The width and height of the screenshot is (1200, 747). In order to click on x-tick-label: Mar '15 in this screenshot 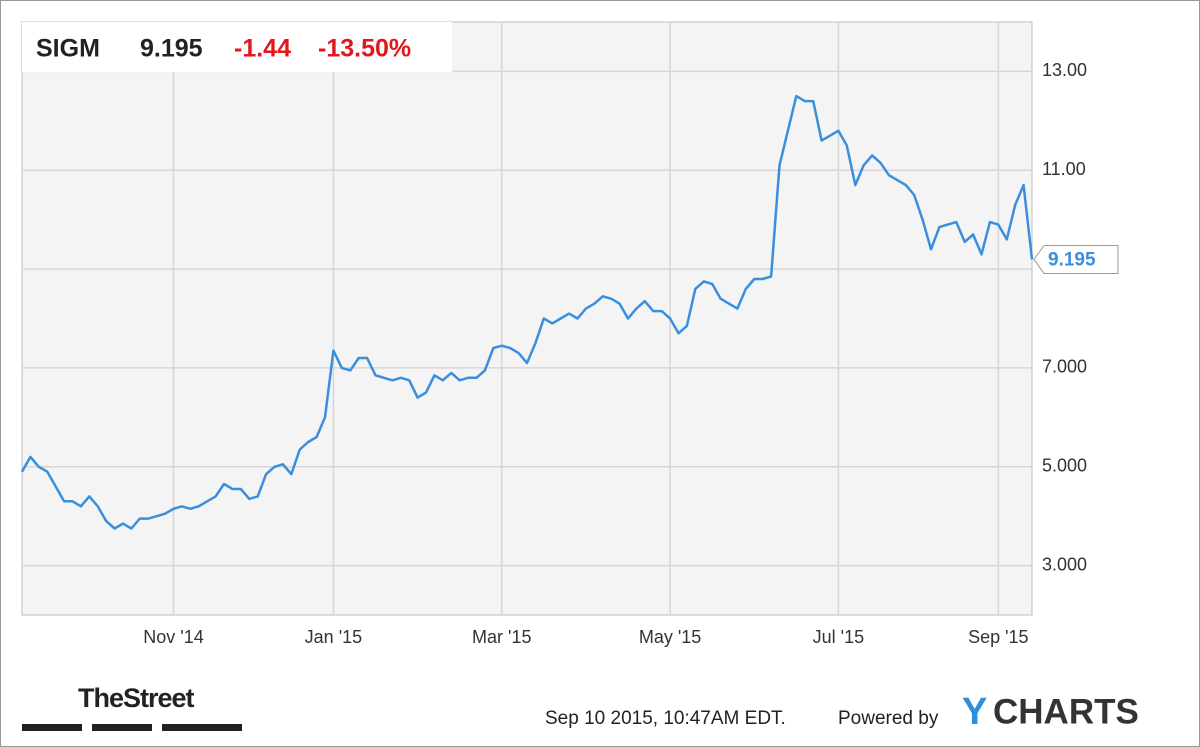, I will do `click(501, 637)`.